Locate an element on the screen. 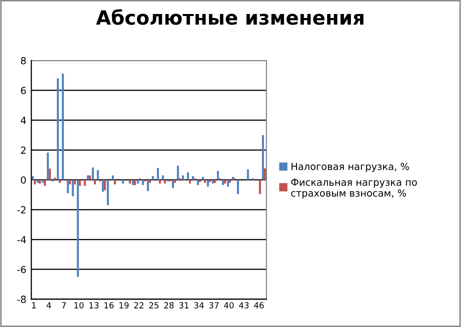 Image resolution: width=461 pixels, height=327 pixels. x-tick-label: 22 is located at coordinates (139, 305).